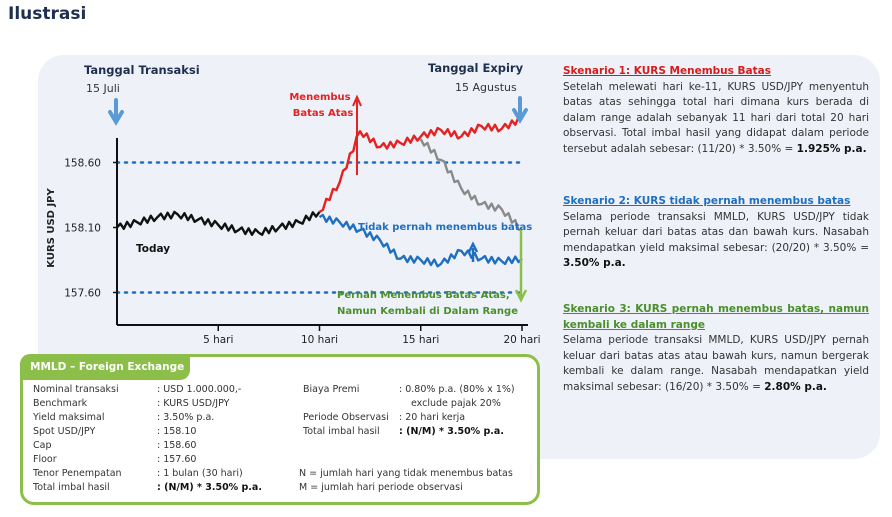 This screenshot has width=892, height=517. Describe the element at coordinates (177, 459) in the screenshot. I see `box-left-value: : 157.60` at that location.